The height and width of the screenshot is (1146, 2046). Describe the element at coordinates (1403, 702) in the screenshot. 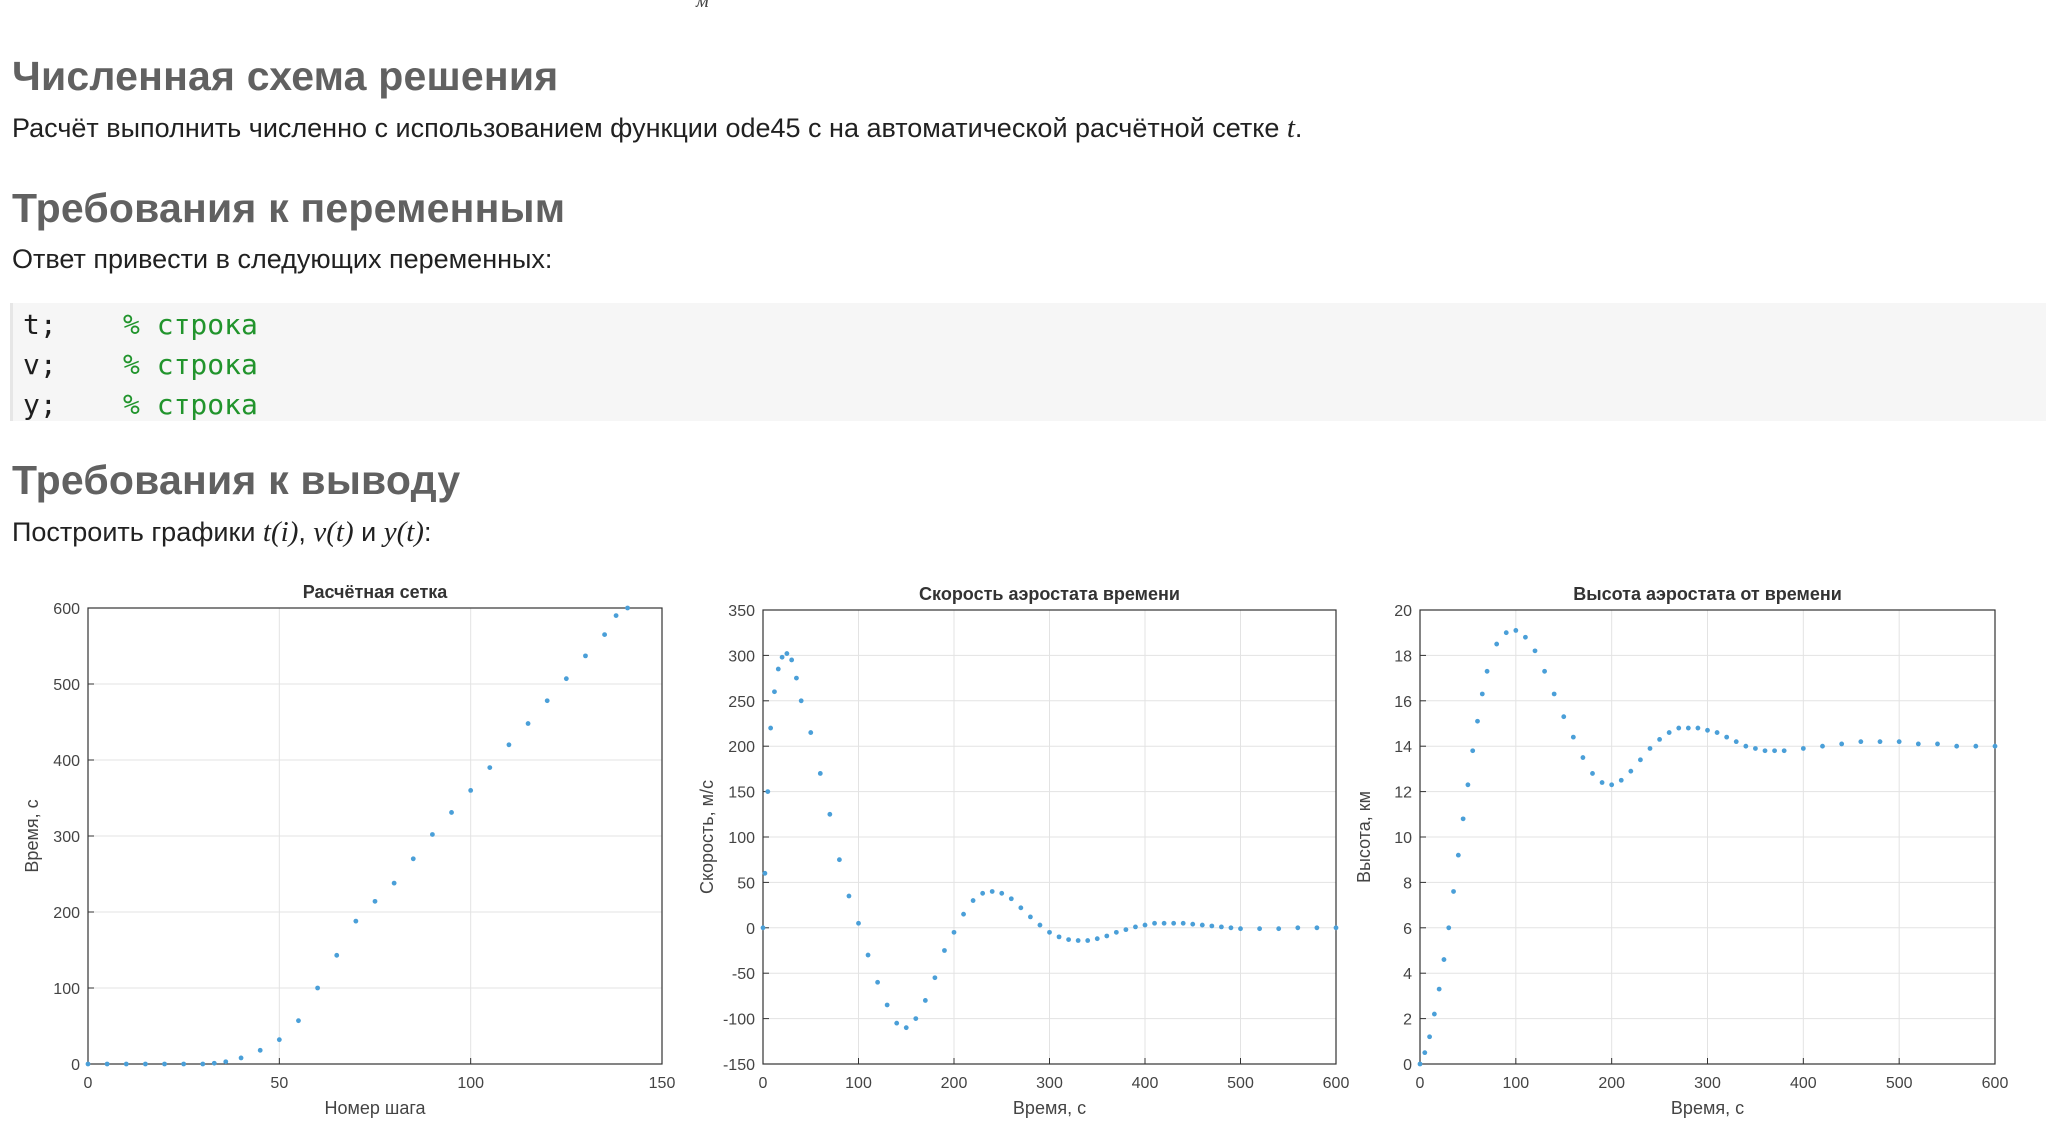

I see `y-tick-label: 16` at that location.